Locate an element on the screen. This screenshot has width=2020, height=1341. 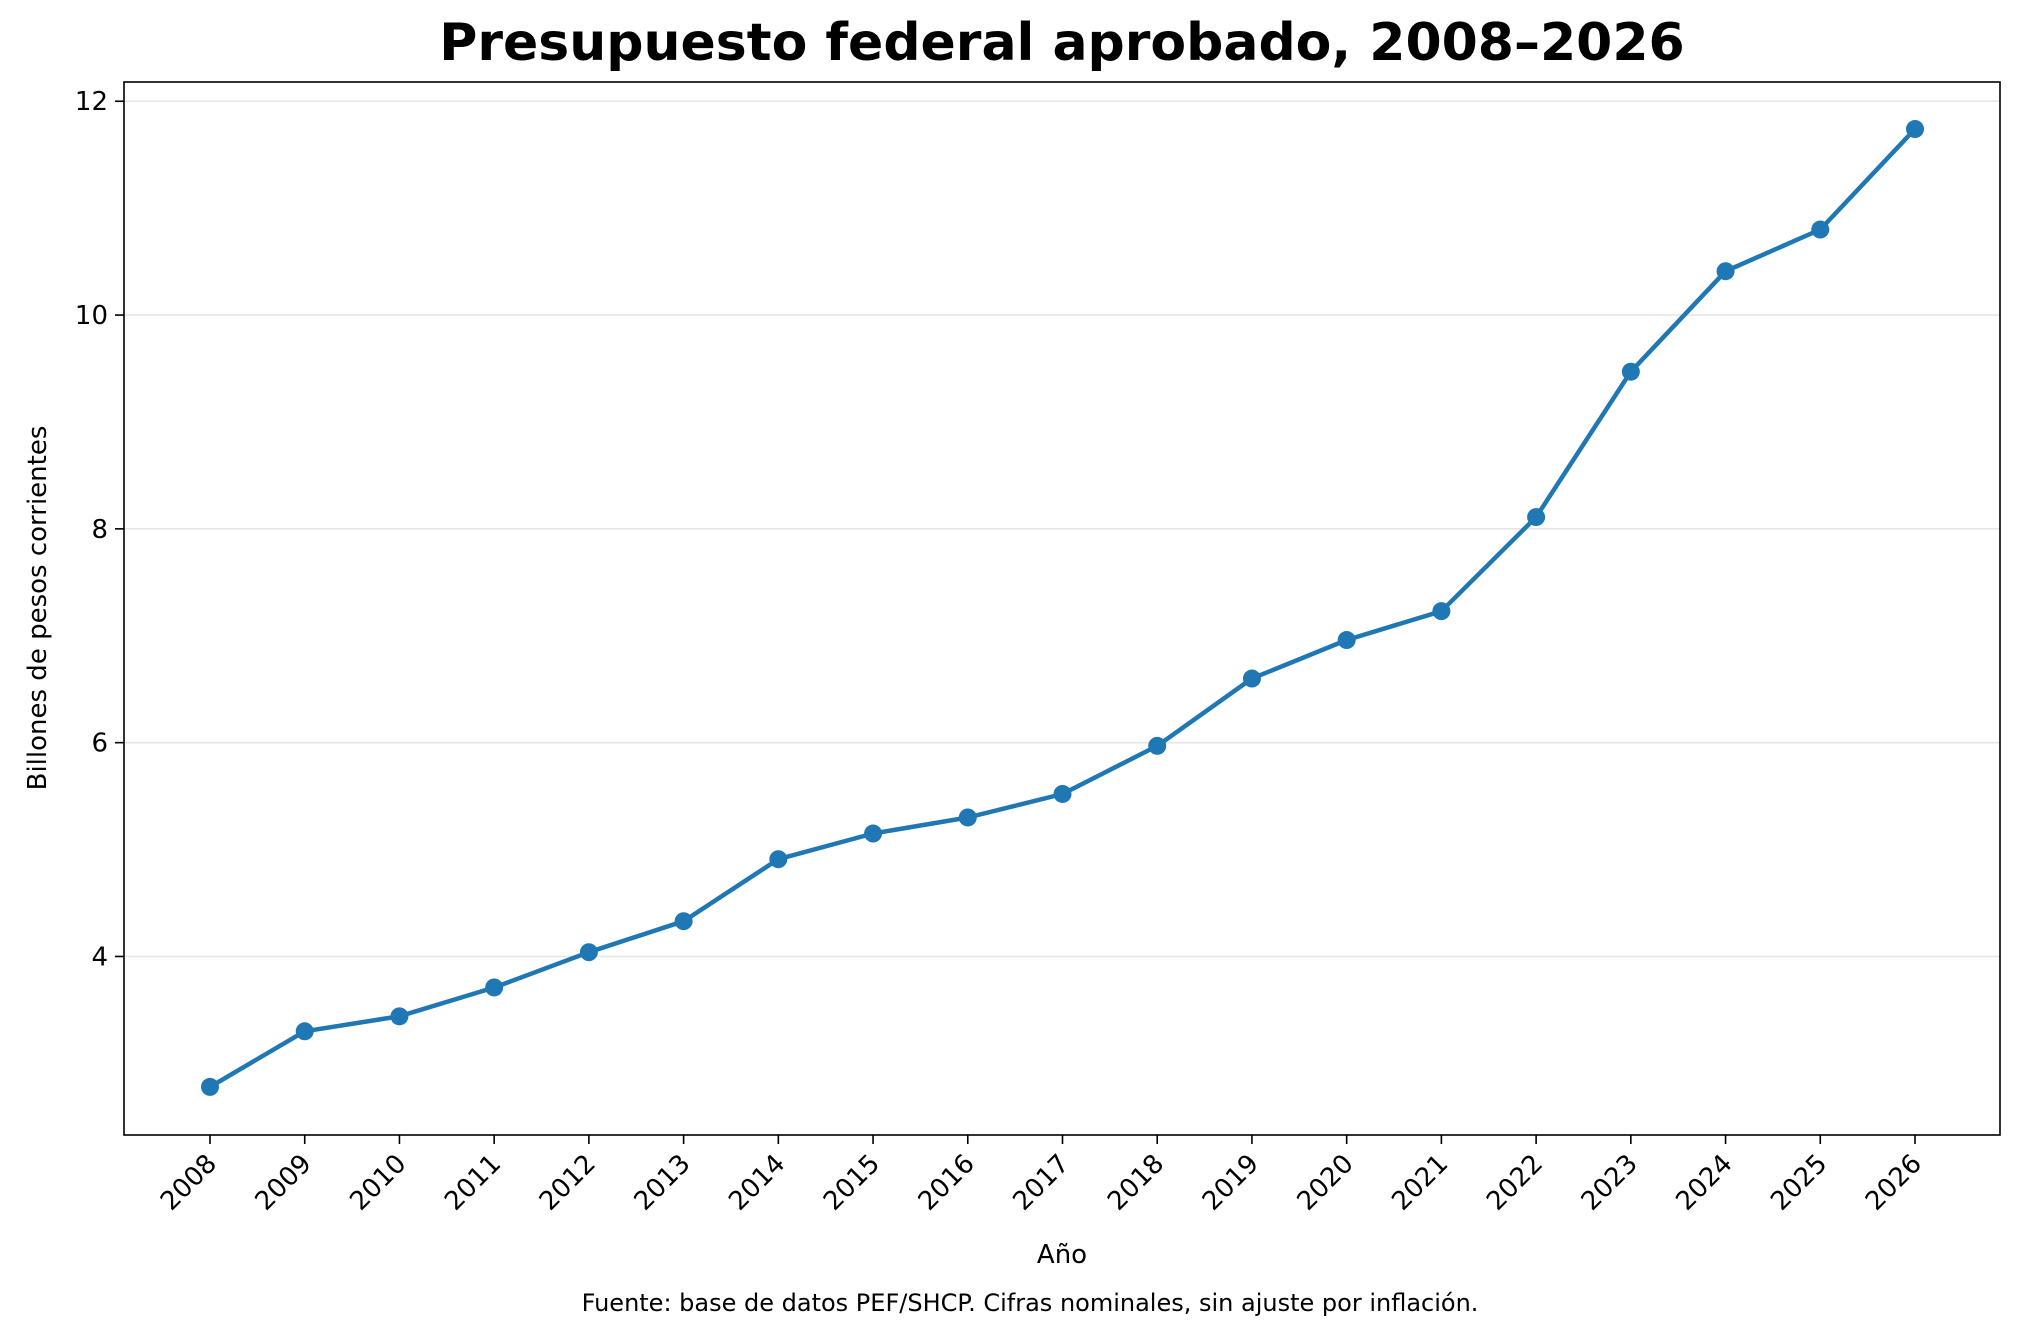
x-tick-label: 2016 is located at coordinates (947, 1183).